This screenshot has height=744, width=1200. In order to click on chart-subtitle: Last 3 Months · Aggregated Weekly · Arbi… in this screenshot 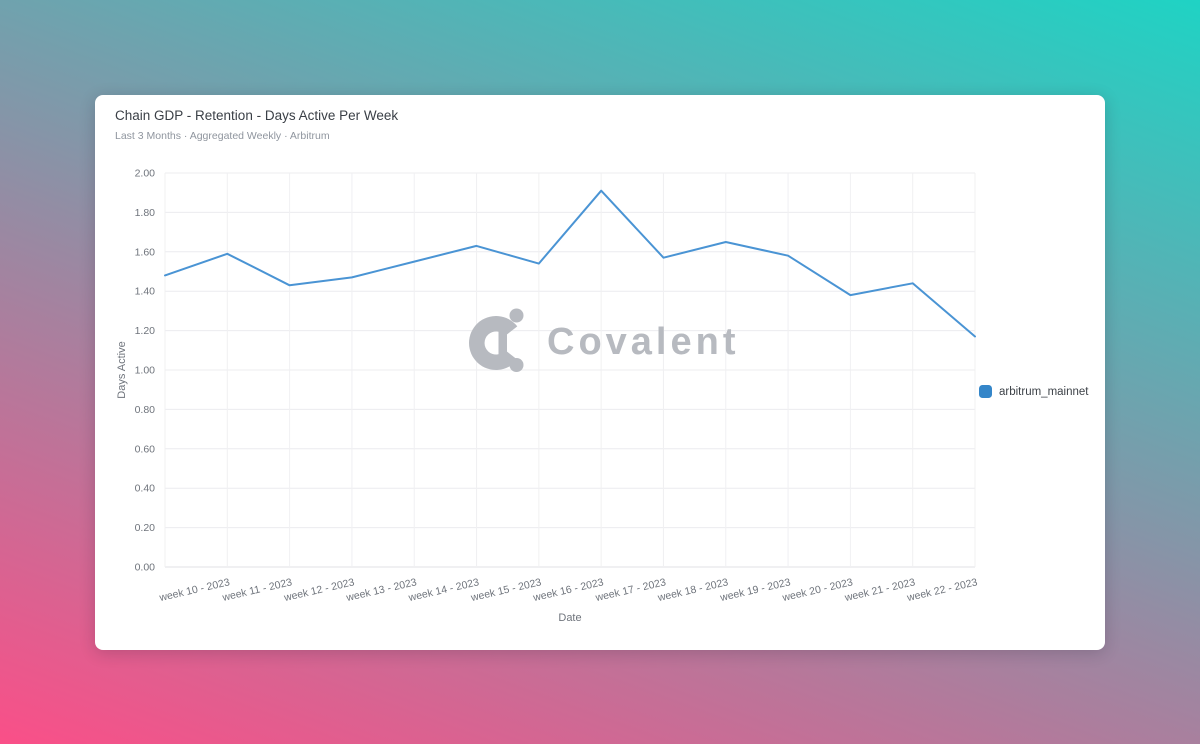, I will do `click(222, 136)`.